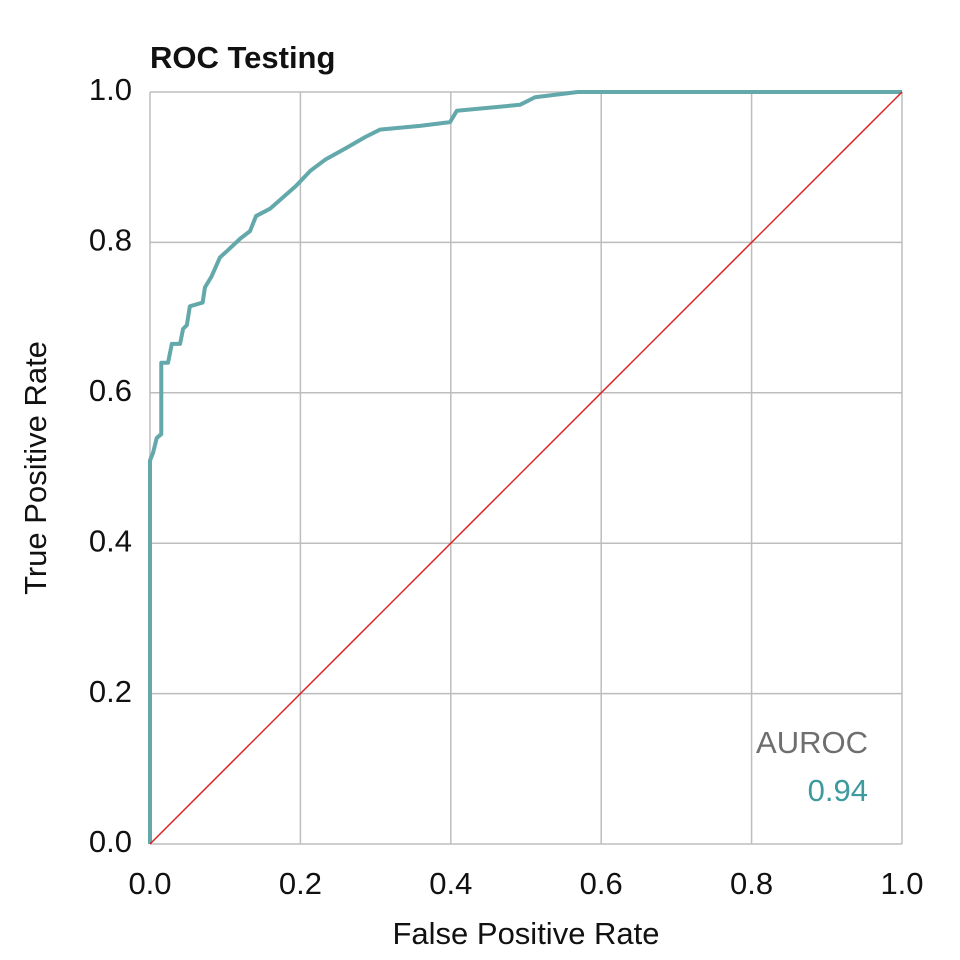  I want to click on y-tick-label: 0.2, so click(110, 691).